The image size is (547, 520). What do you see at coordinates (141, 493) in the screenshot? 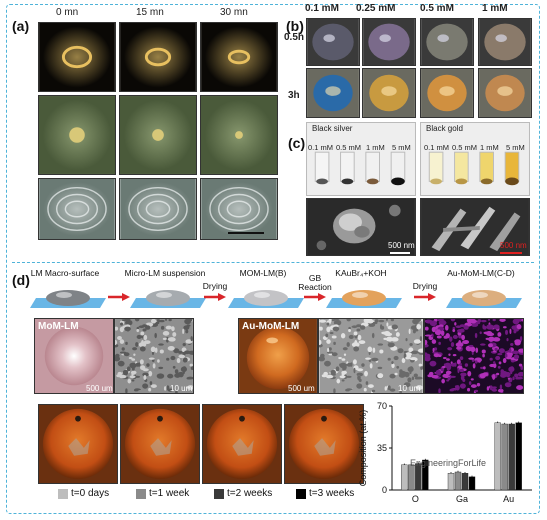
I see `legend-t1-swatch` at bounding box center [141, 493].